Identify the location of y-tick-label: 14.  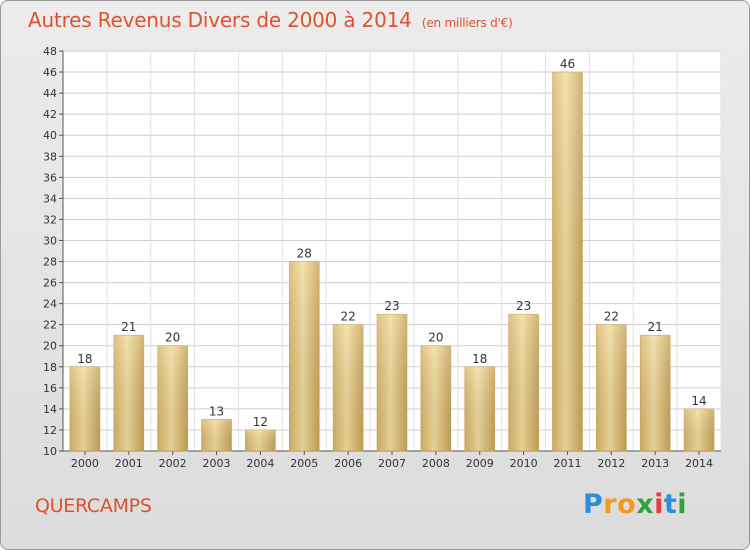
(50, 409).